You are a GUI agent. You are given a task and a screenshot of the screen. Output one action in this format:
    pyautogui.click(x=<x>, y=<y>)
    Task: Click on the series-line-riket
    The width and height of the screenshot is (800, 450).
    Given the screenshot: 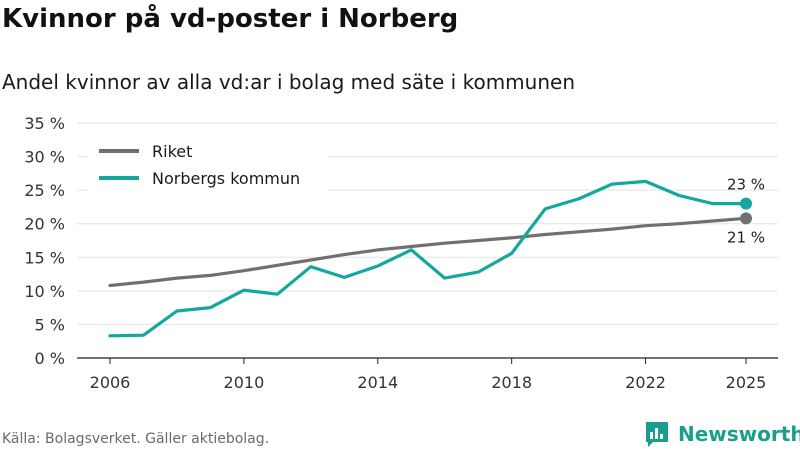 What is the action you would take?
    pyautogui.click(x=428, y=252)
    